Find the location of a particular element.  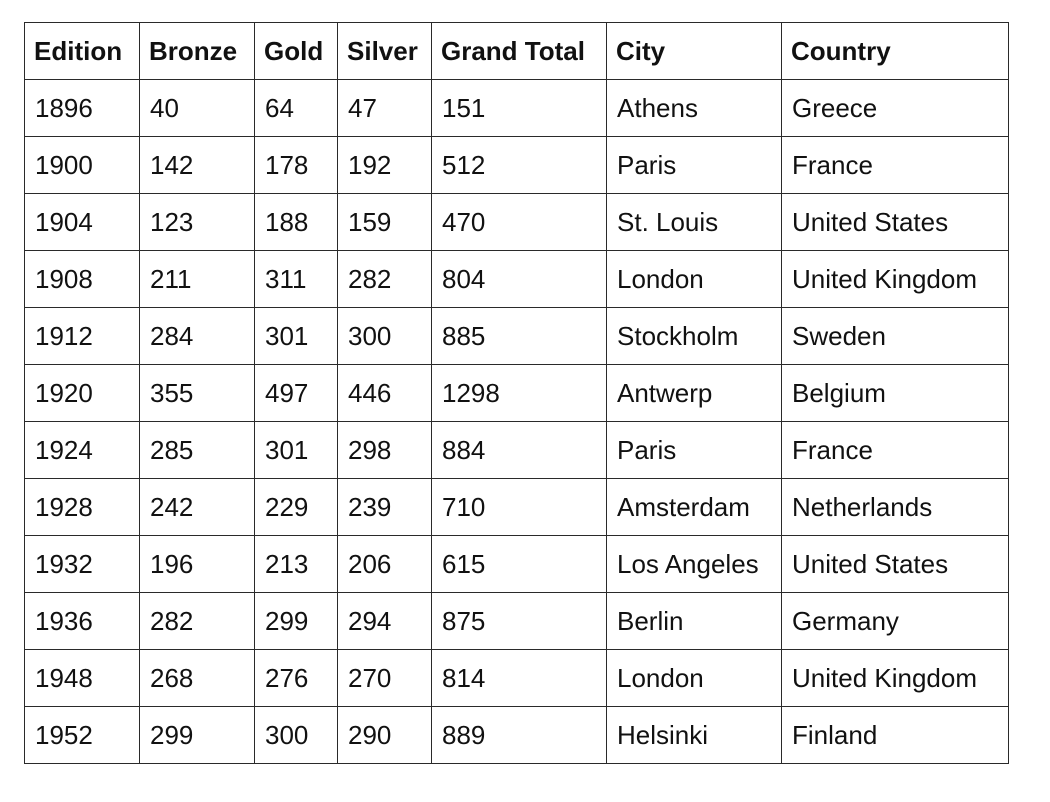

table-cell-edition: 1908 is located at coordinates (82, 279).